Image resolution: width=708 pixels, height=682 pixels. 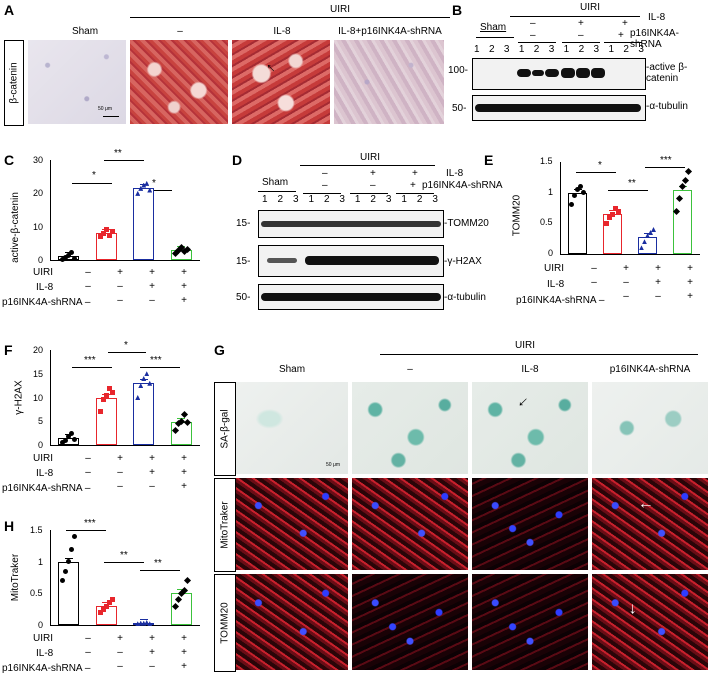 I want to click on panel-f-ytick: 5, so click(x=41, y=421).